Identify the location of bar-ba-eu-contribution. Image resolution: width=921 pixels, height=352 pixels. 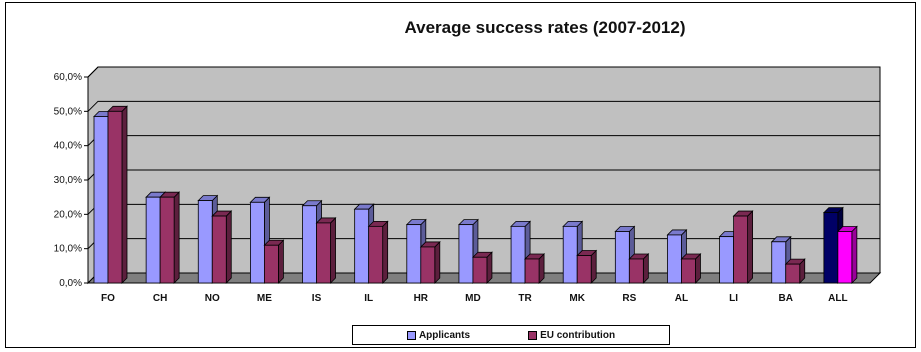
(795, 271).